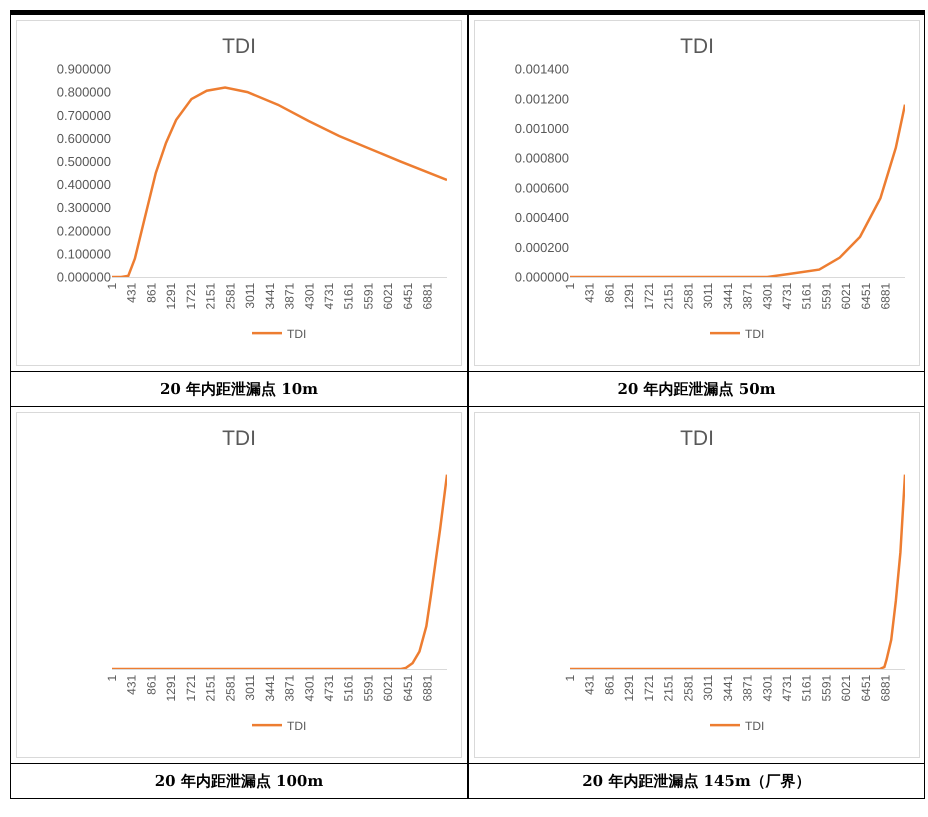 This screenshot has height=817, width=928. Describe the element at coordinates (83, 208) in the screenshot. I see `y-tick-label: 0.300000` at that location.